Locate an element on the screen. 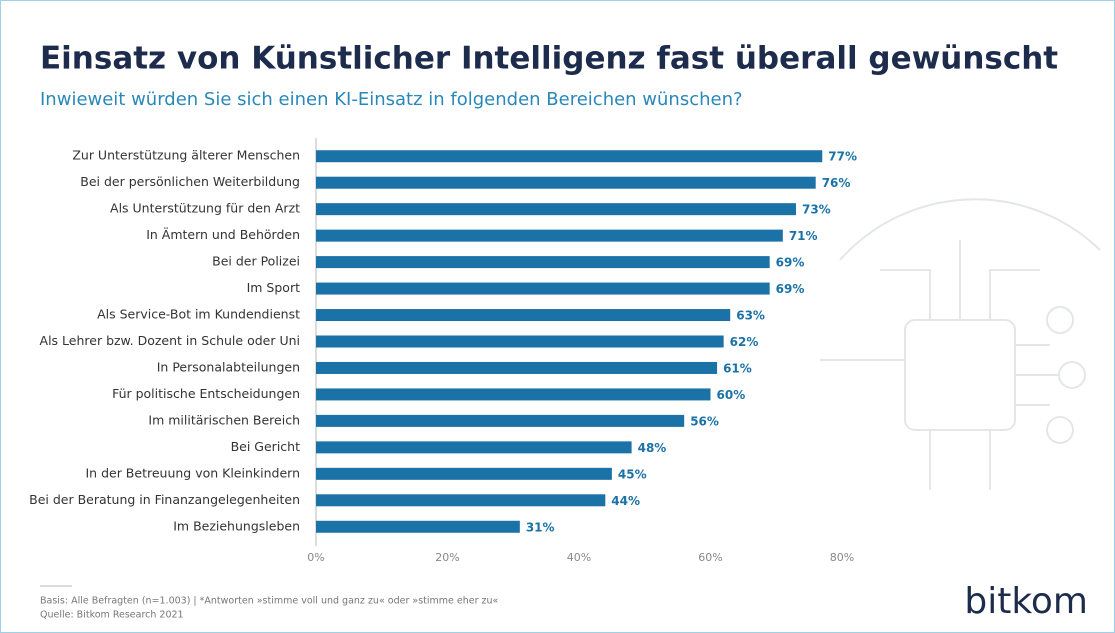 The width and height of the screenshot is (1115, 633). category-label: Zur Unterstützung älterer Menschen is located at coordinates (186, 155).